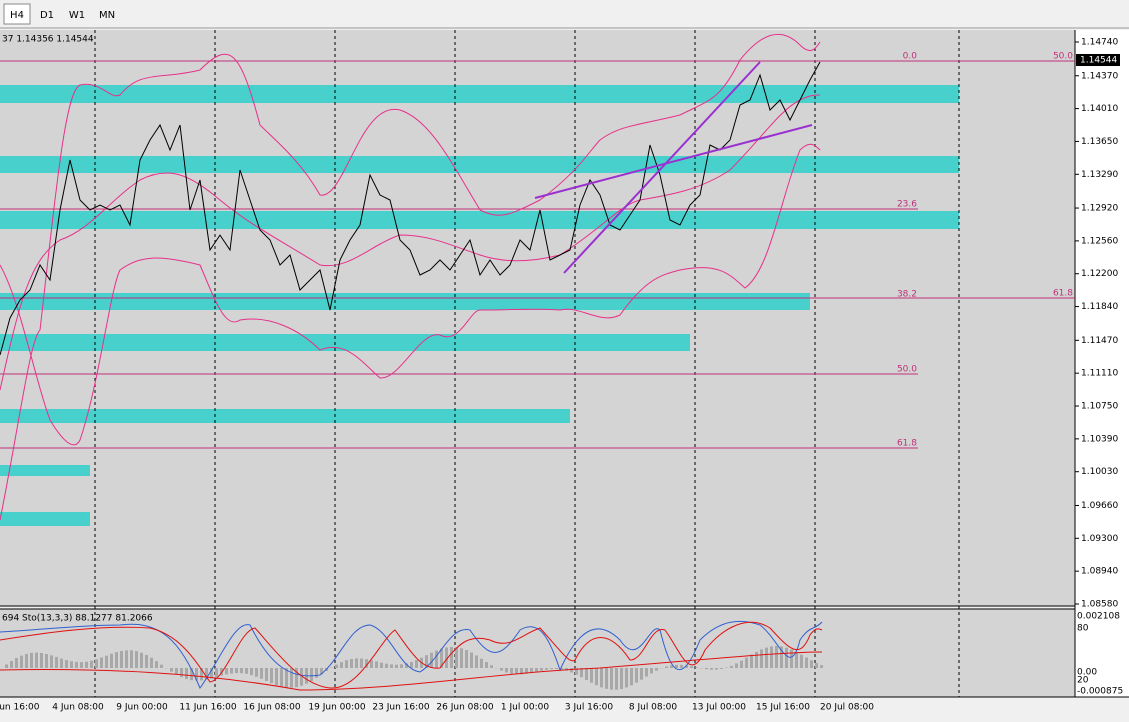 This screenshot has height=722, width=1129. Describe the element at coordinates (1063, 294) in the screenshot. I see `fibo-label: 61.8` at that location.